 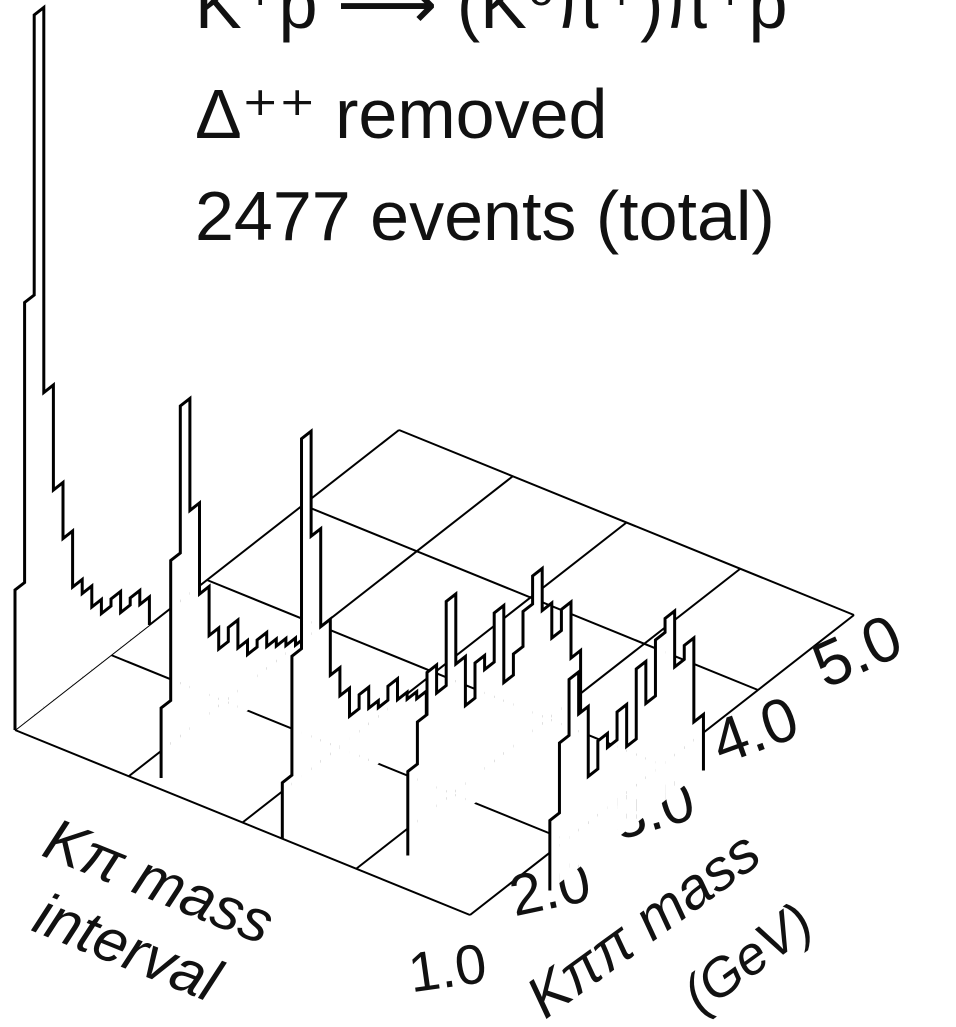 What do you see at coordinates (491, 21) in the screenshot?
I see `chart-title: K⁺p ⟶ (K⁰π⁺)π⁺p` at bounding box center [491, 21].